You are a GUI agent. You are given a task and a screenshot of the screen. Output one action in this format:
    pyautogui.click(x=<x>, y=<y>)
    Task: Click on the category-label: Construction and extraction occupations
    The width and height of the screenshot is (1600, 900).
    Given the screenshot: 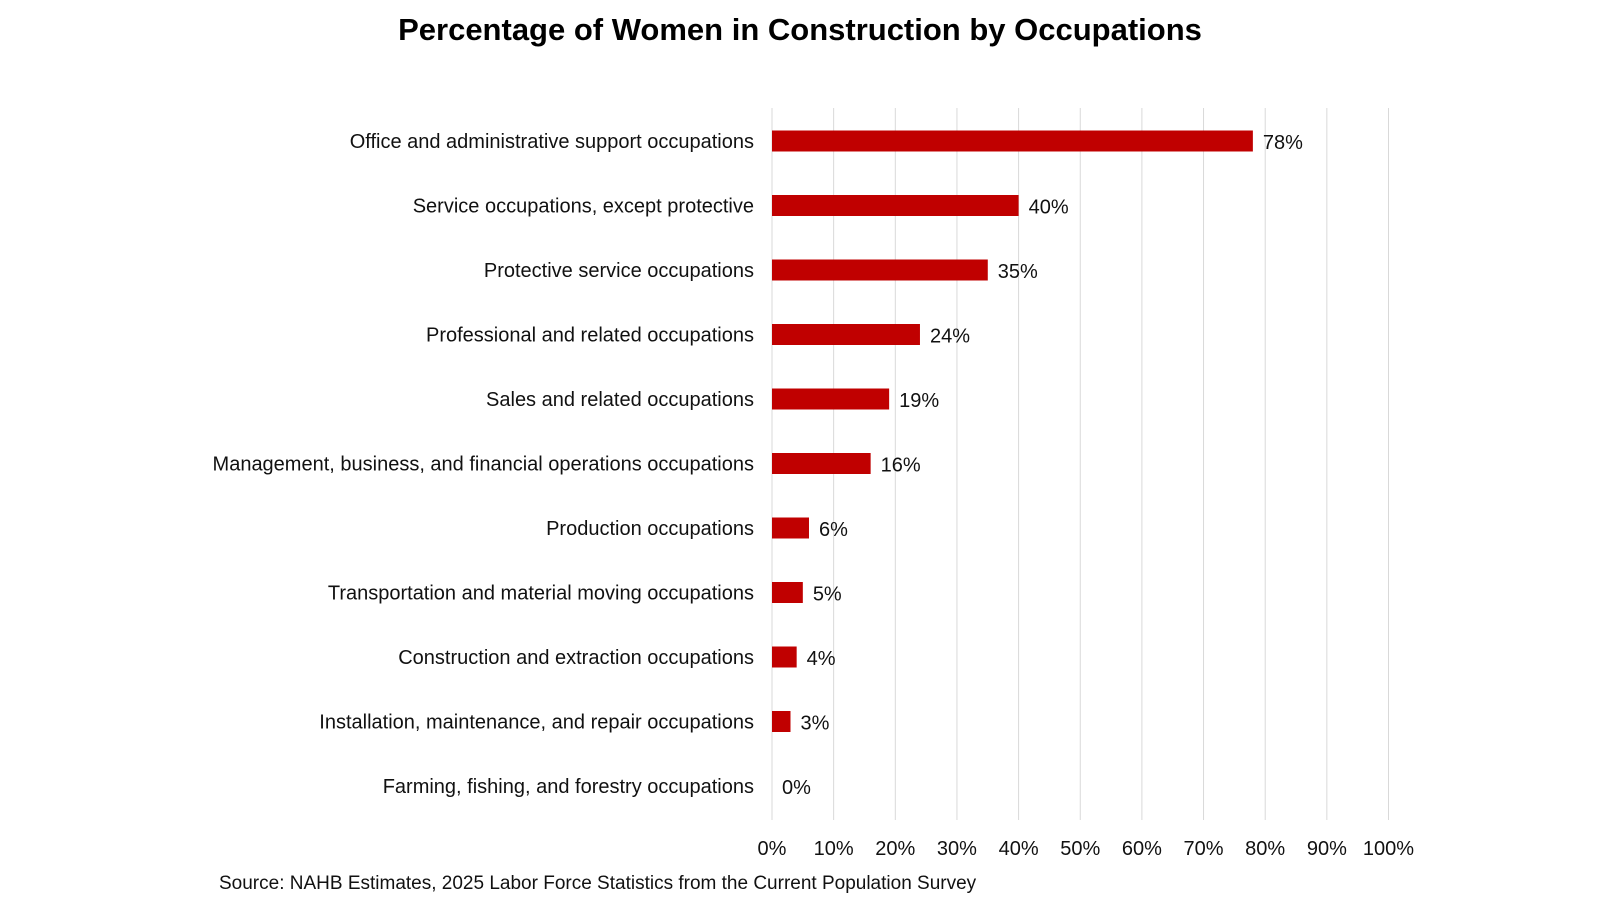 What is the action you would take?
    pyautogui.click(x=576, y=658)
    